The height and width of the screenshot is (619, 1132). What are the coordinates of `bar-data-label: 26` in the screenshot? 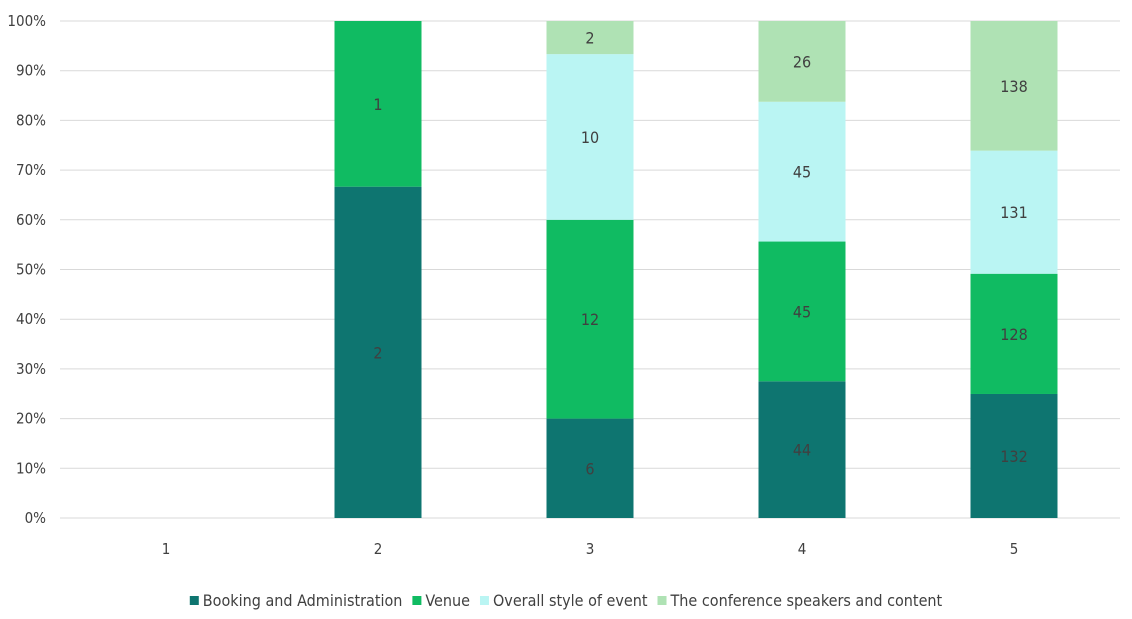 It's located at (802, 61).